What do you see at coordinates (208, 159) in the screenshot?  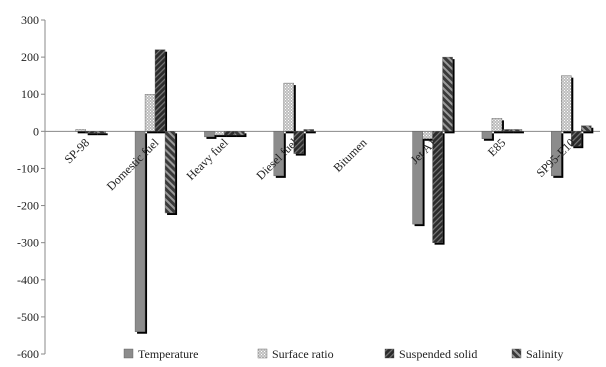 I see `x-category-label: Heavy fuel` at bounding box center [208, 159].